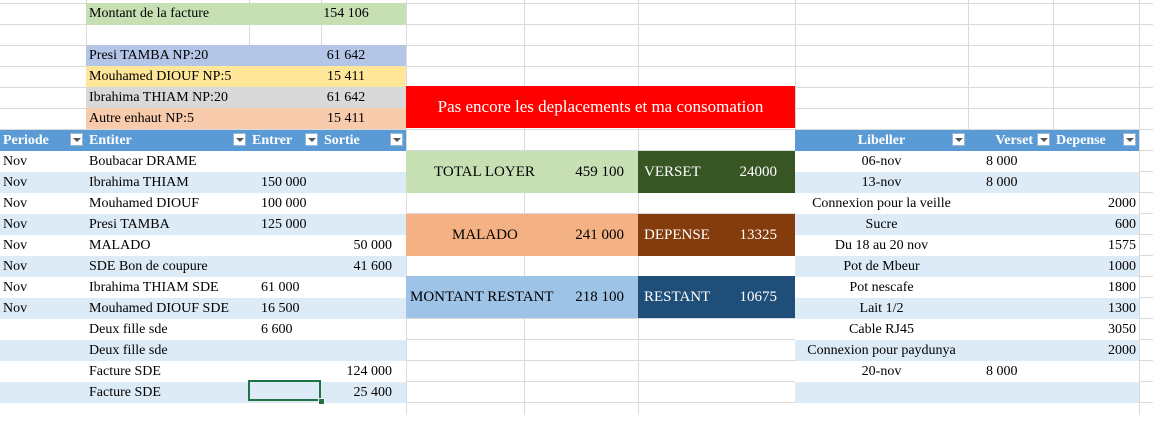  I want to click on cell-entrer: 150 000, so click(284, 182).